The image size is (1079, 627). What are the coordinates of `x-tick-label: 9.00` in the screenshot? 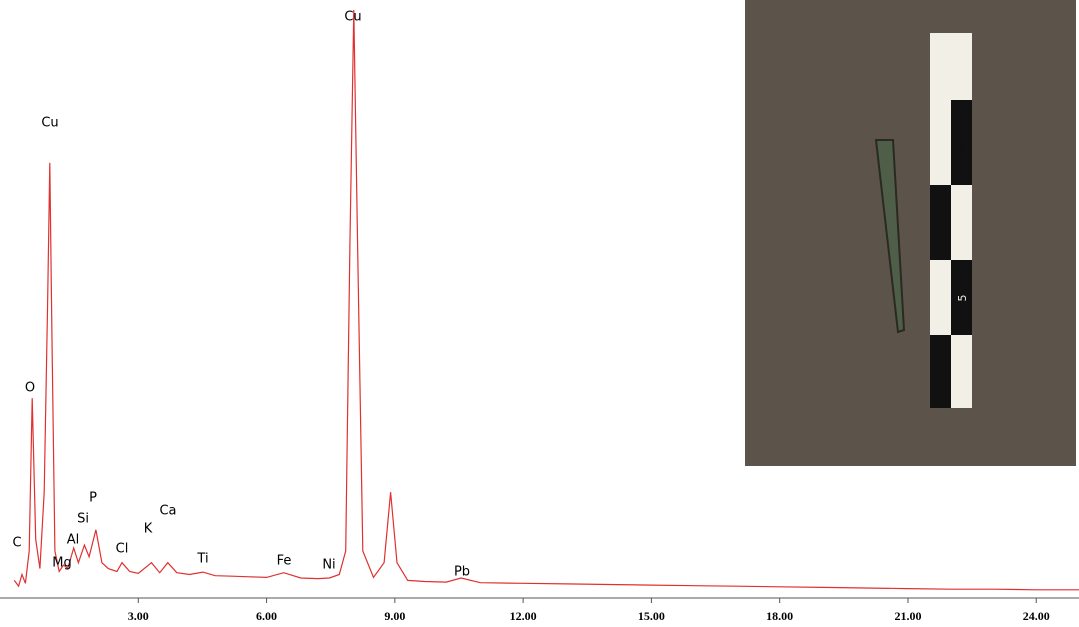 It's located at (394, 616).